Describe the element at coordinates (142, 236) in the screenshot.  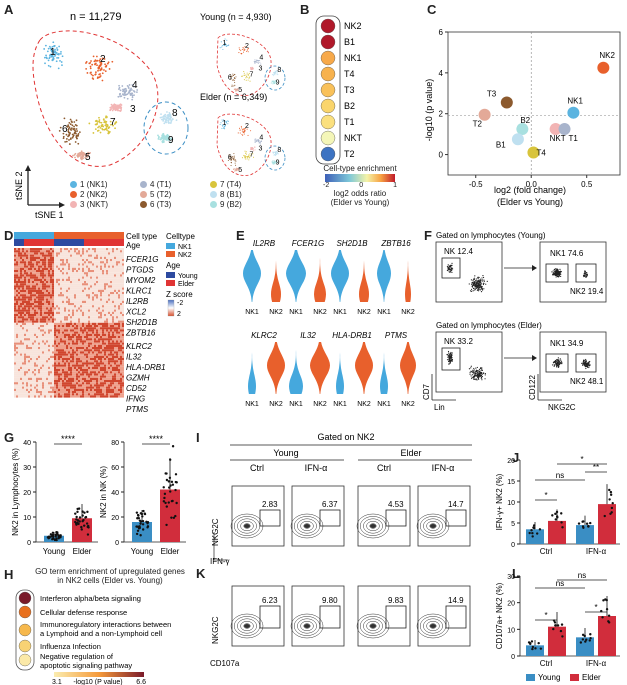
I see `heatmap-celltype-label: Cell type` at that location.